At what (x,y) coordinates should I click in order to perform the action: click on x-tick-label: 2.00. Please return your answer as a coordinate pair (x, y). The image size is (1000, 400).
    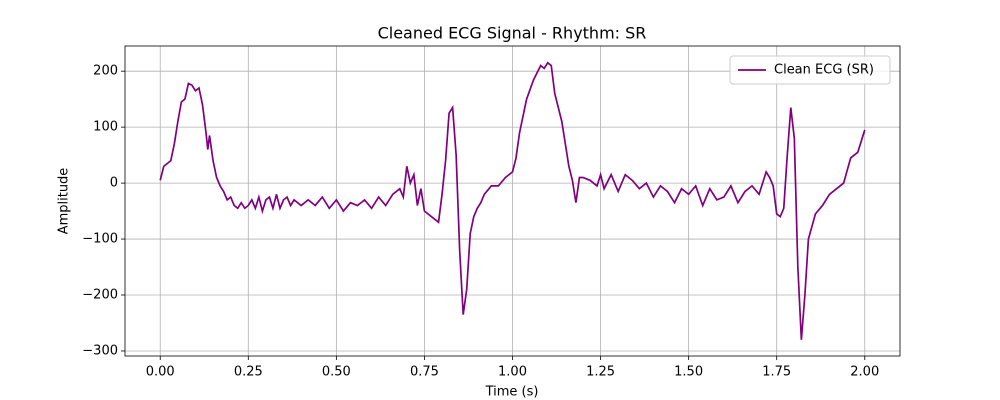
    Looking at the image, I should click on (864, 372).